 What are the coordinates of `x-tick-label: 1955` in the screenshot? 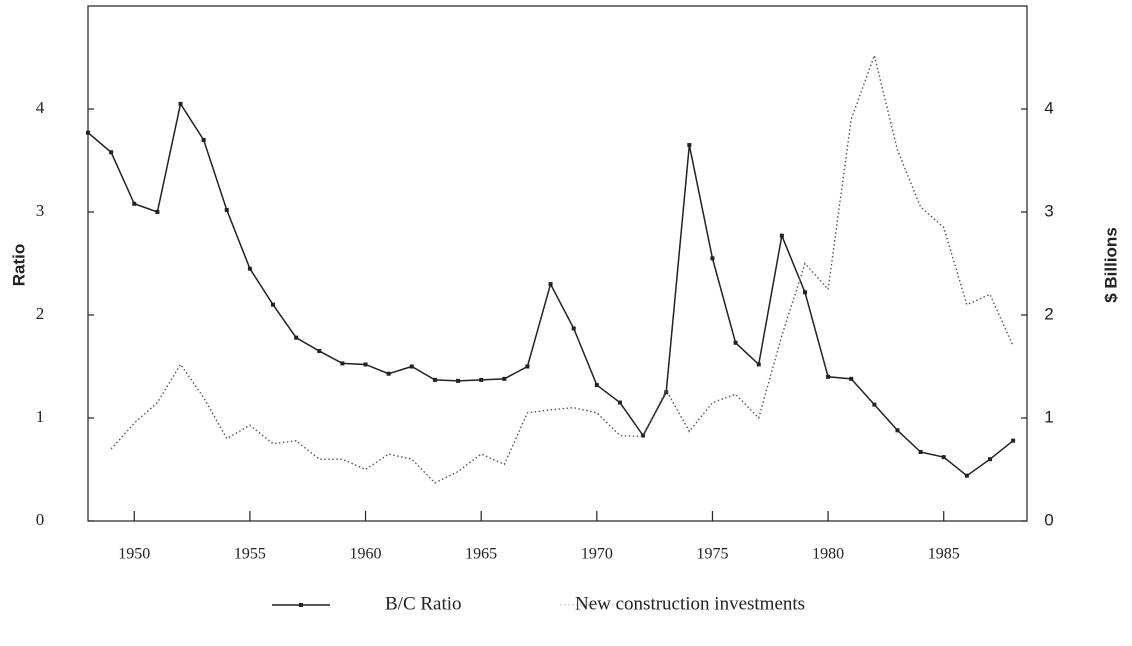 It's located at (250, 554).